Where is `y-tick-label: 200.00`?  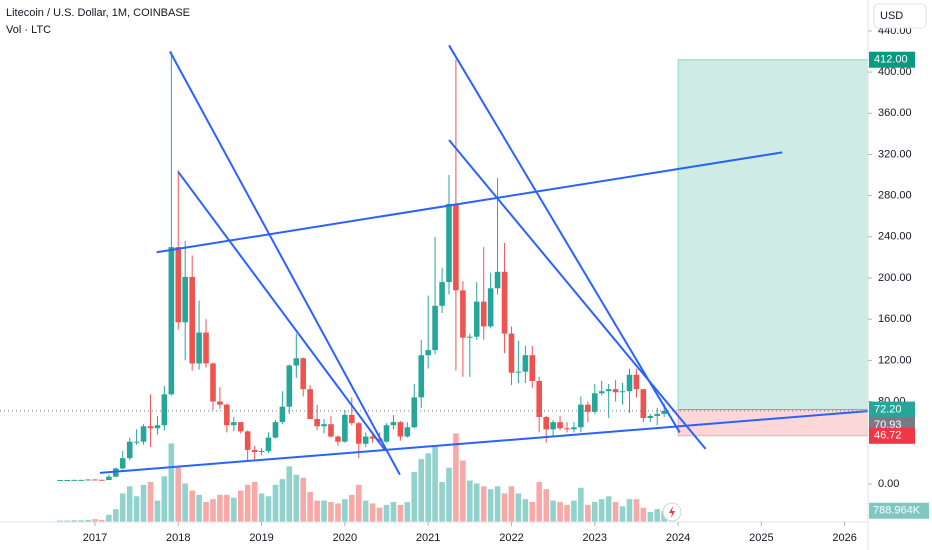 y-tick-label: 200.00 is located at coordinates (895, 278).